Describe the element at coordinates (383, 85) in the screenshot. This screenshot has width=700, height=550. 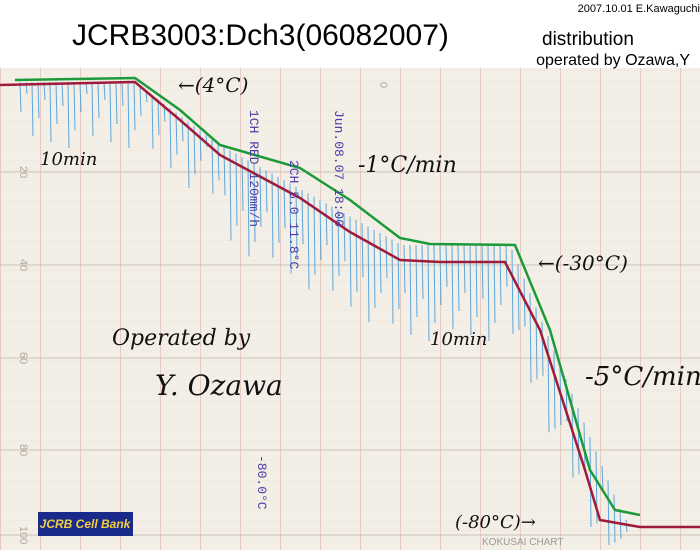
I see `scale-label: 0` at that location.